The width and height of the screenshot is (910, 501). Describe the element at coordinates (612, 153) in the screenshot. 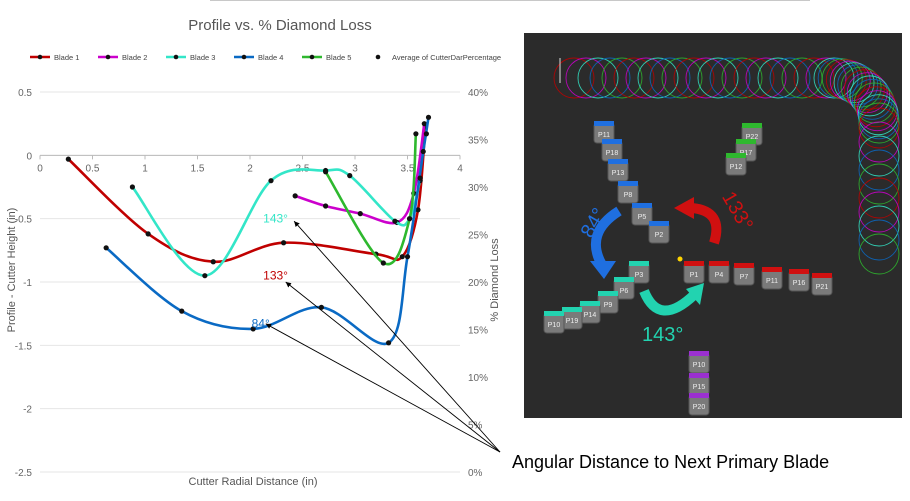

I see `cutter-label: P18` at that location.